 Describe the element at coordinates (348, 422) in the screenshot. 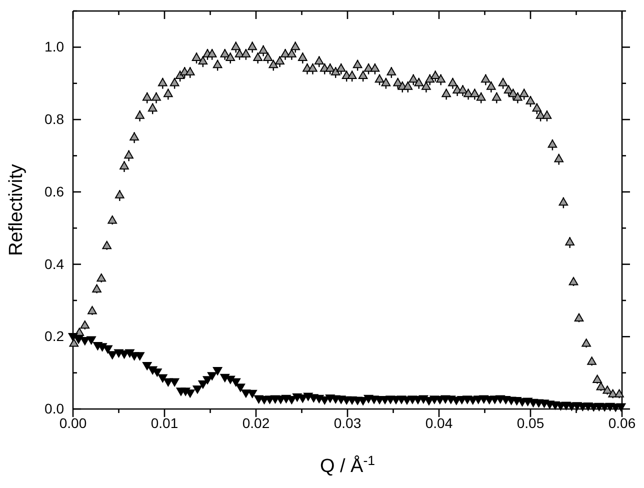

I see `x-tick-label: 0.03` at that location.